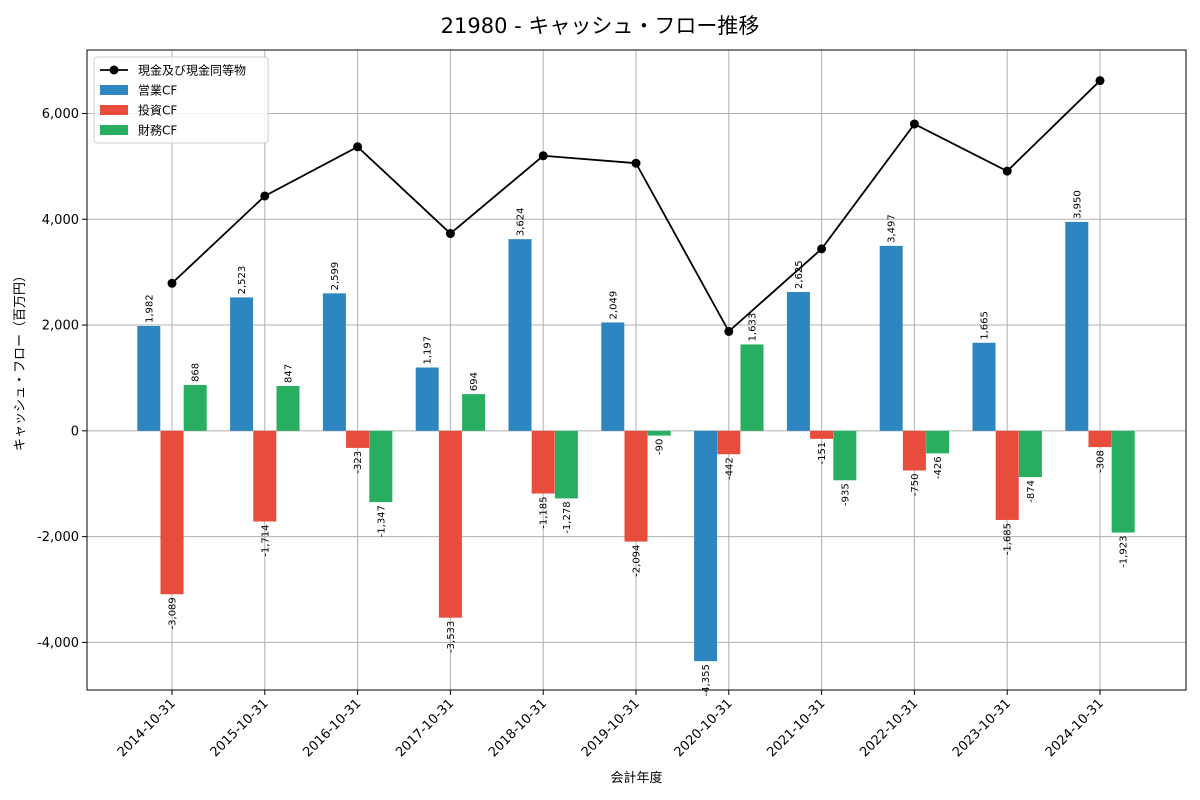 Image resolution: width=1200 pixels, height=800 pixels. I want to click on data-label: -90, so click(660, 447).